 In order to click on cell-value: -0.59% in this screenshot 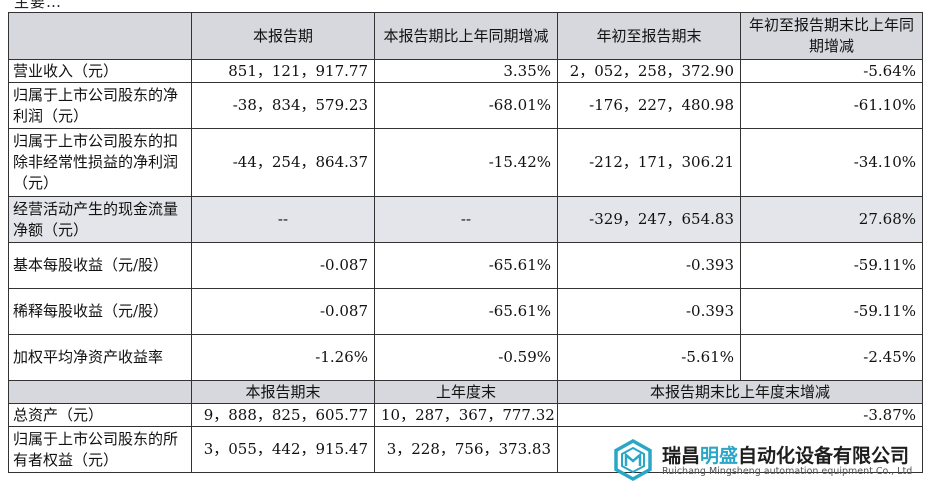, I will do `click(466, 357)`.